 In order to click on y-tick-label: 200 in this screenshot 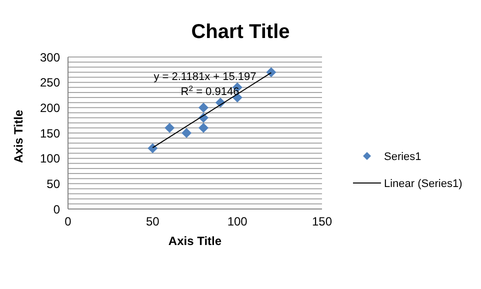, I will do `click(50, 107)`.